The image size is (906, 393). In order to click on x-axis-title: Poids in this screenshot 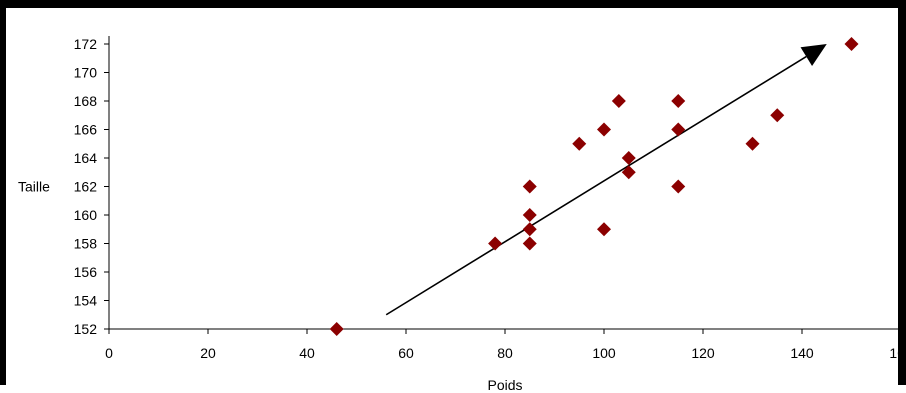, I will do `click(504, 385)`.